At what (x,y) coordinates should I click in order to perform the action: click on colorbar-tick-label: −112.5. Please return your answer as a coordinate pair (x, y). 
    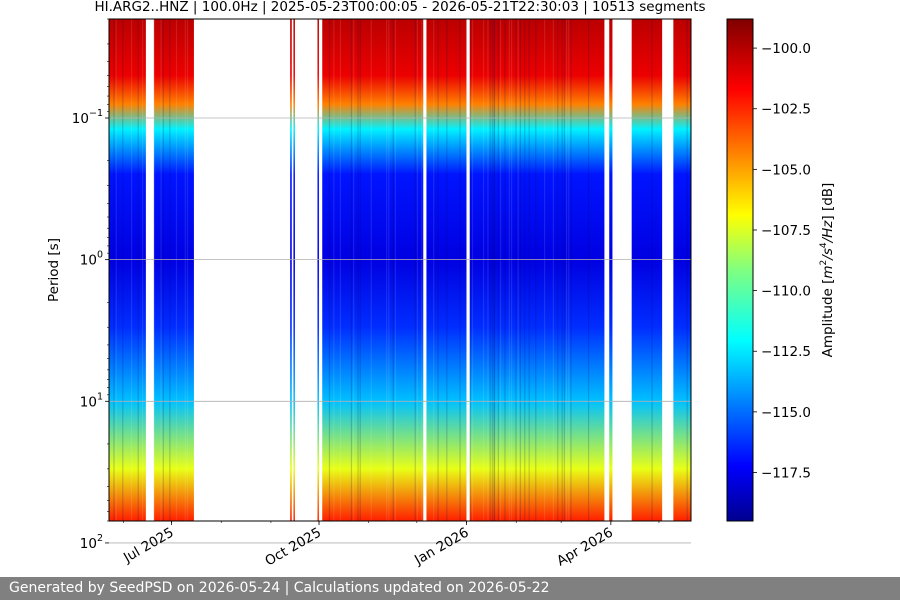
    Looking at the image, I should click on (786, 352).